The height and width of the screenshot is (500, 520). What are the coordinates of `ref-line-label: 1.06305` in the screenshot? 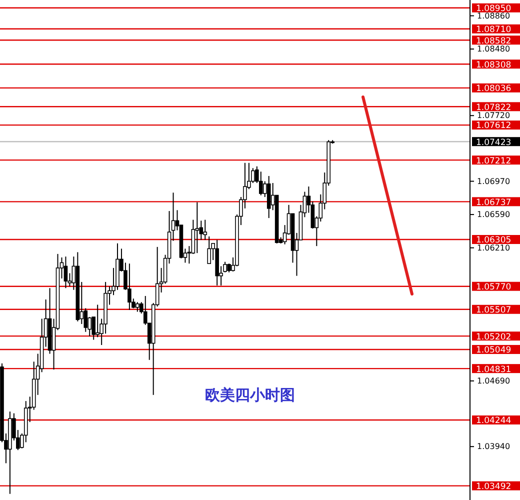 It's located at (494, 241).